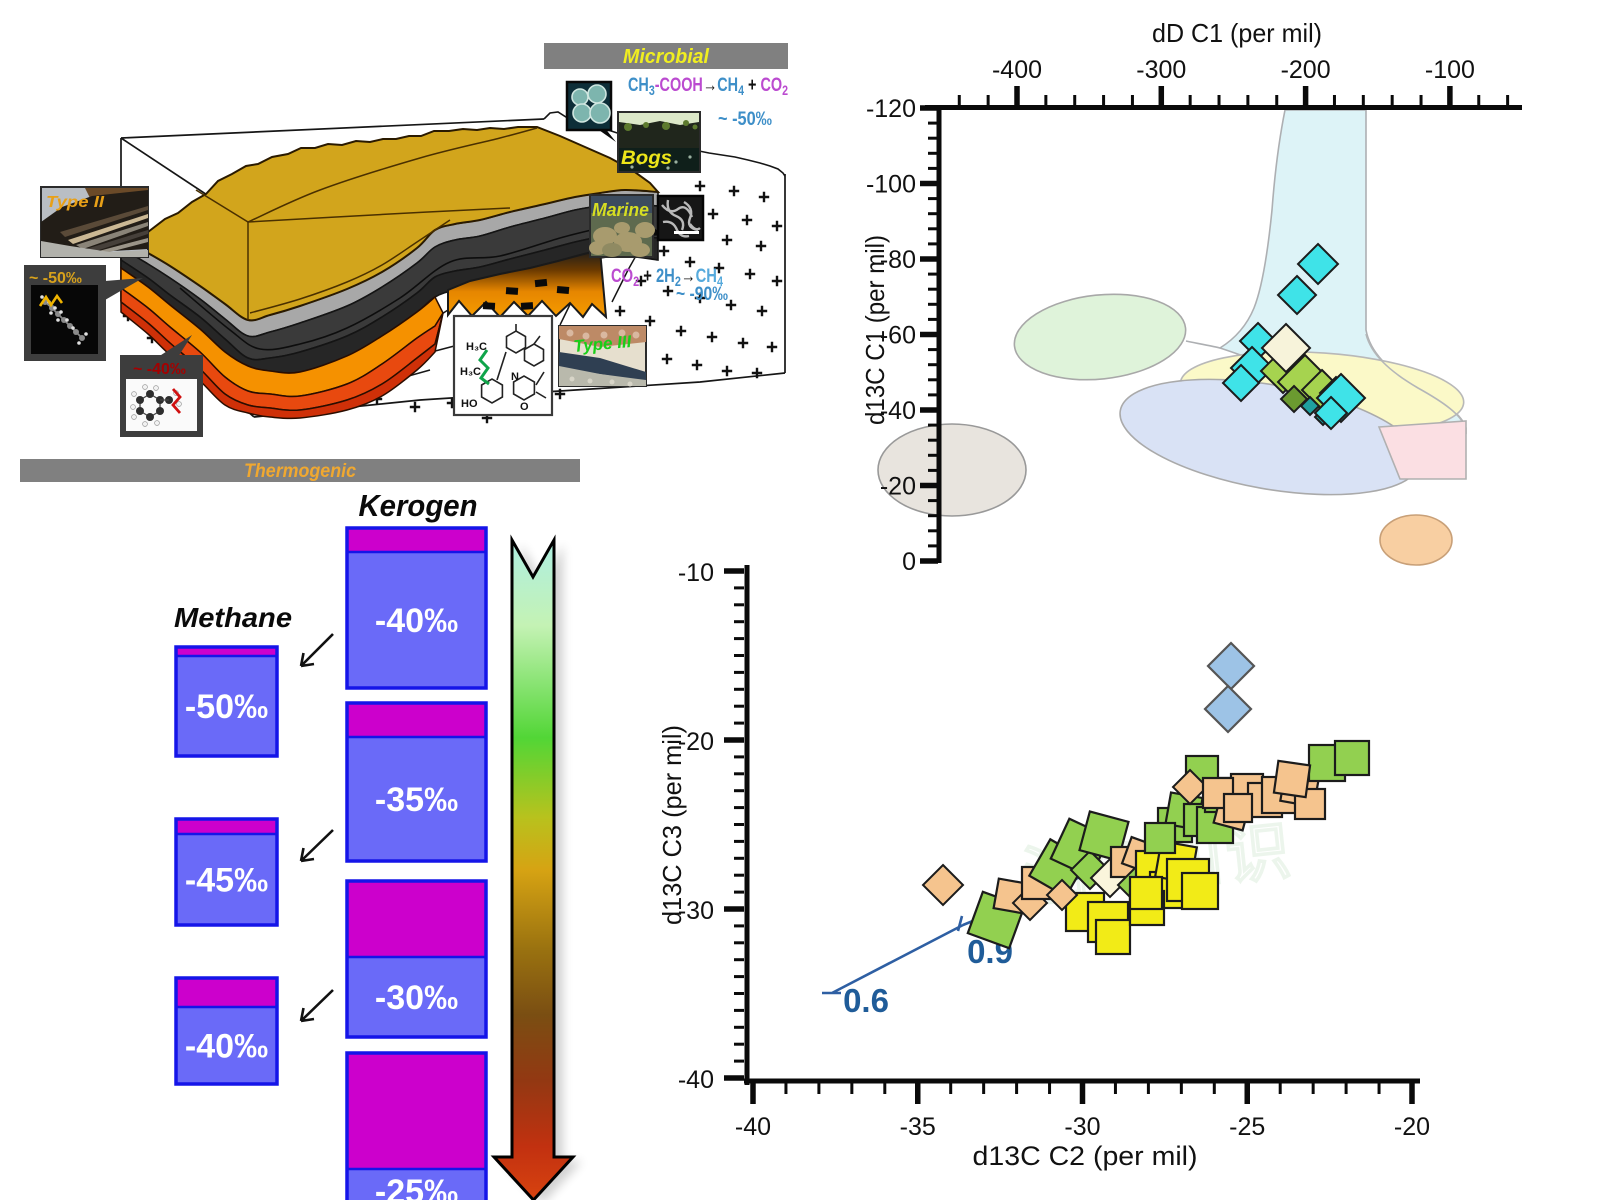 This screenshot has height=1200, width=1600. I want to click on svg-text: d13C C2 (per mil), so click(1085, 1156).